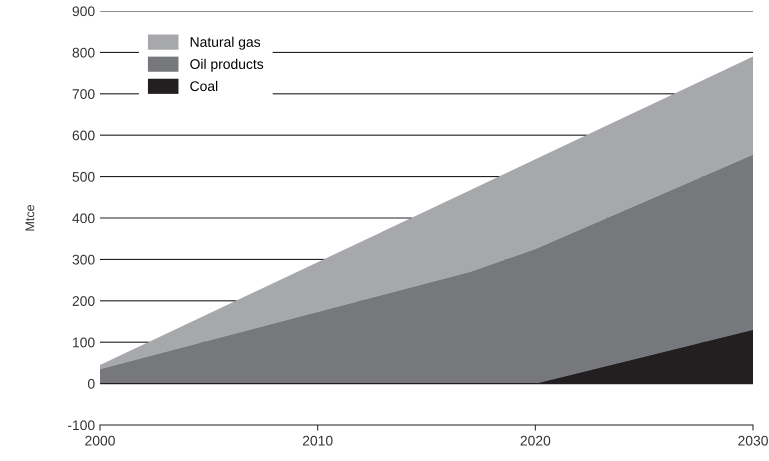  What do you see at coordinates (83, 301) in the screenshot?
I see `y-tick-label: 200` at bounding box center [83, 301].